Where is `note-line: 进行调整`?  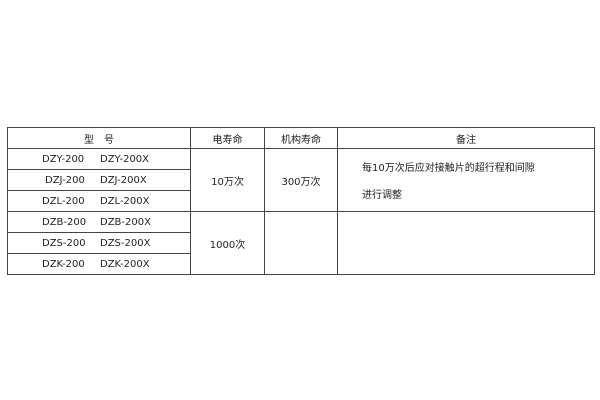
note-line: 进行调整 is located at coordinates (382, 195).